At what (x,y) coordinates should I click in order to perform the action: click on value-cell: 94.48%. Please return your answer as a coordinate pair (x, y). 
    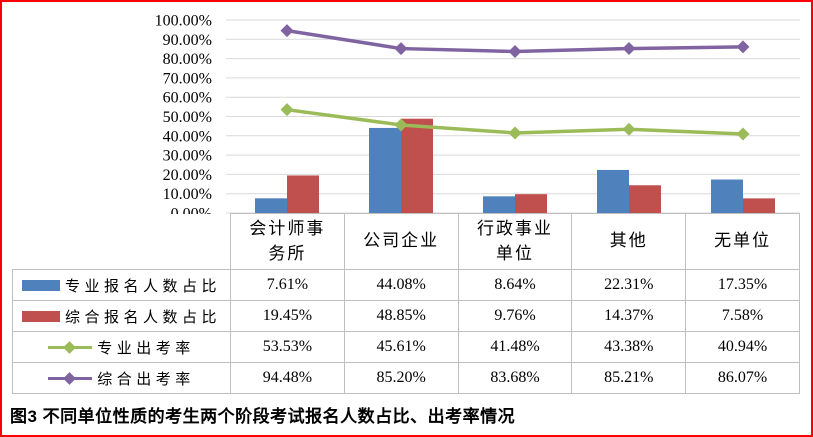
    Looking at the image, I should click on (287, 378).